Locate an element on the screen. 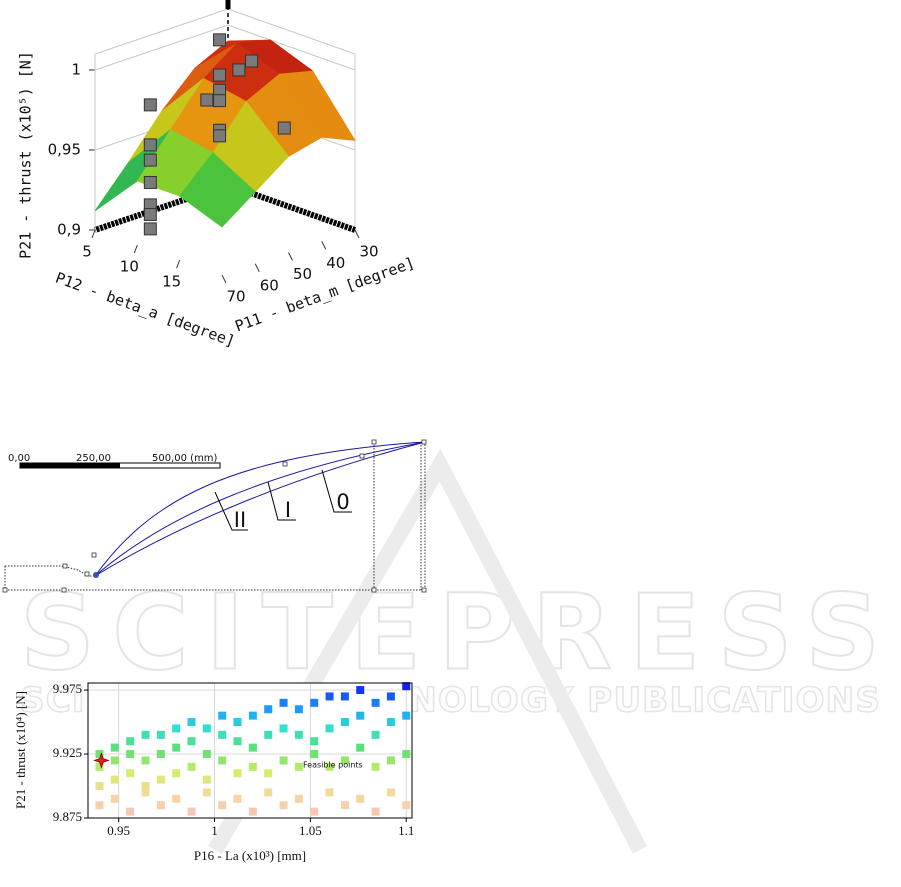 This screenshot has width=901, height=887. scale-label: 250,00 is located at coordinates (93, 458).